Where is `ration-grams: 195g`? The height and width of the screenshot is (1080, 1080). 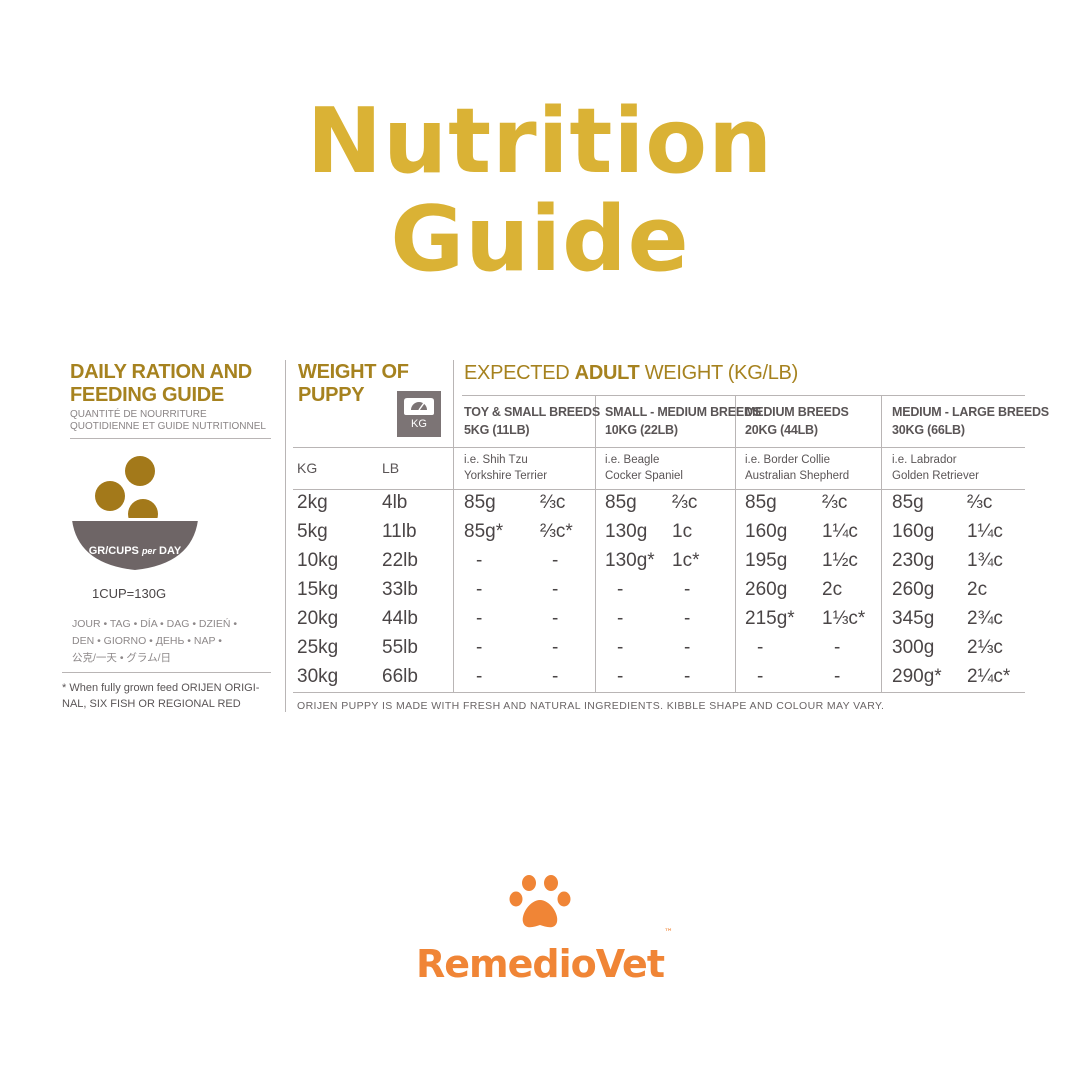 ration-grams: 195g is located at coordinates (766, 560).